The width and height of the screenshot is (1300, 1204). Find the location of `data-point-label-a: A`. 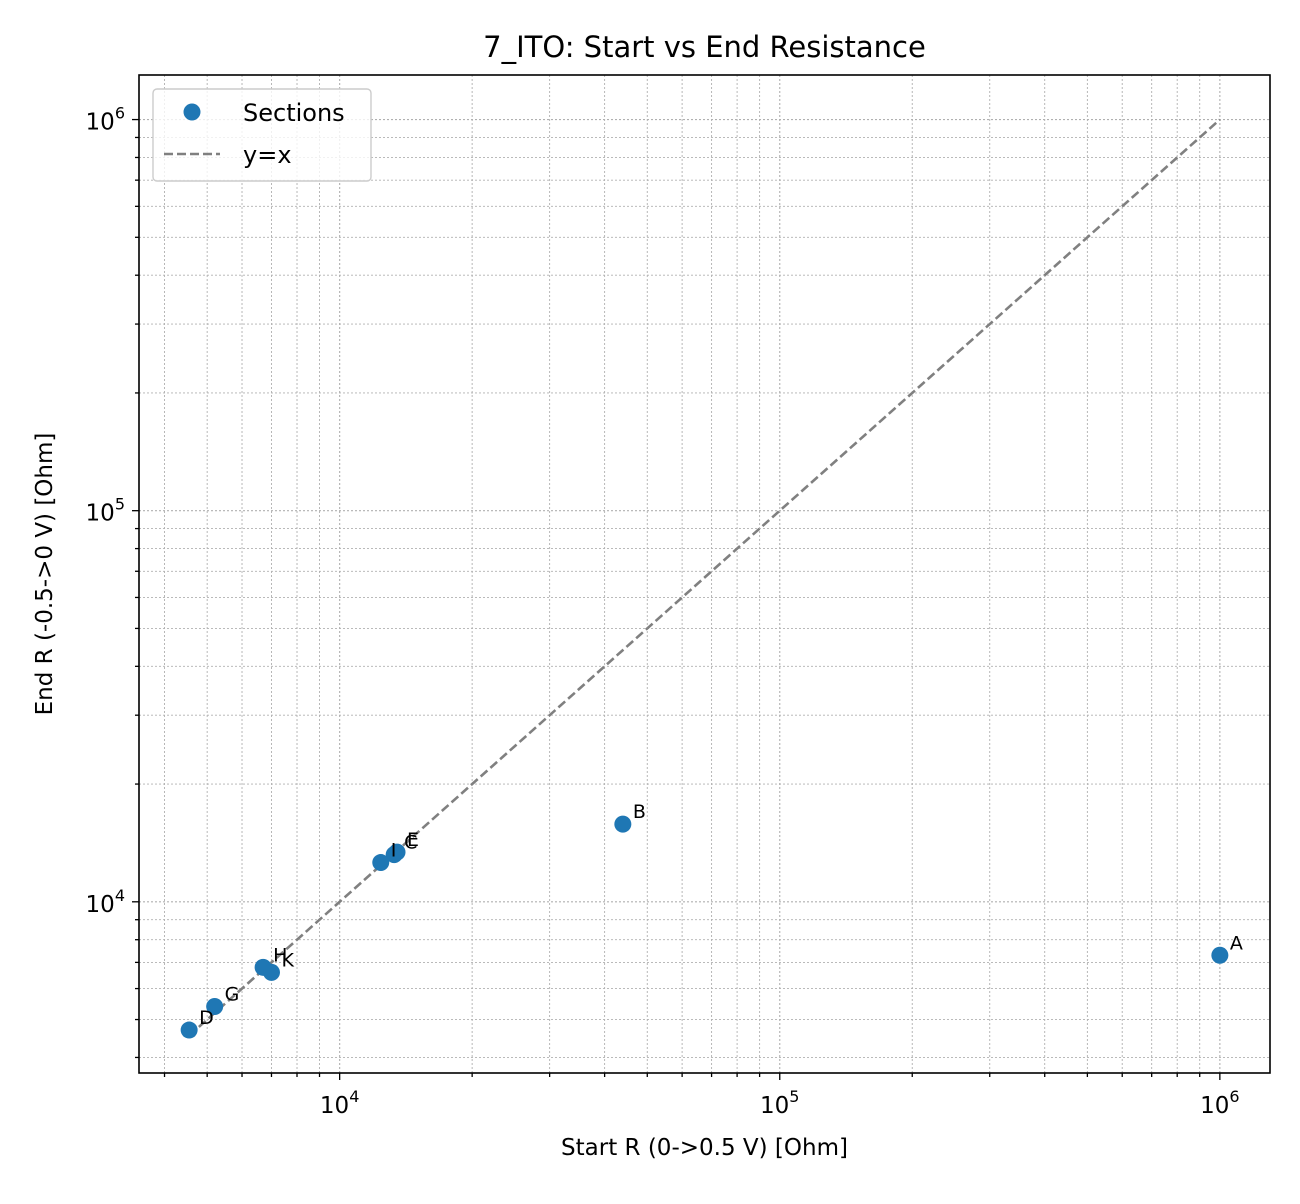

data-point-label-a: A is located at coordinates (1236, 943).